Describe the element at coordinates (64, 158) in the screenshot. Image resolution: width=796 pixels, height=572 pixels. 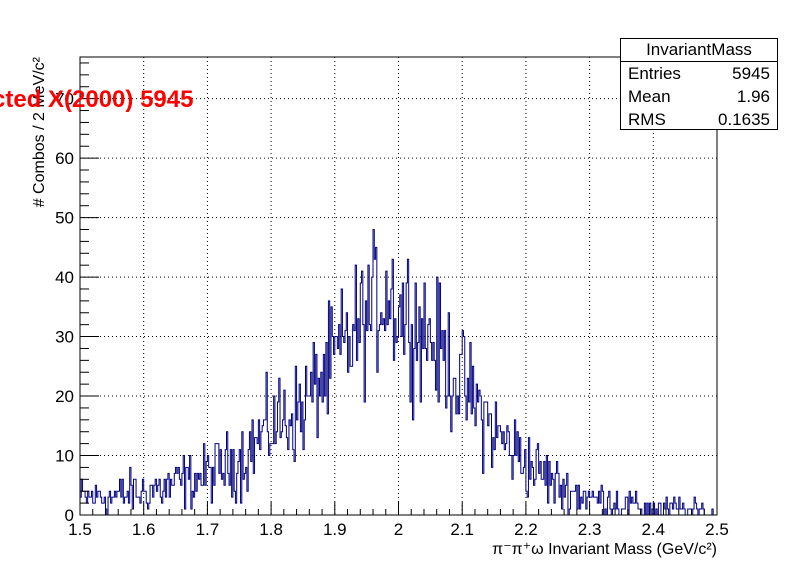
I see `y-tick-label: 60` at that location.